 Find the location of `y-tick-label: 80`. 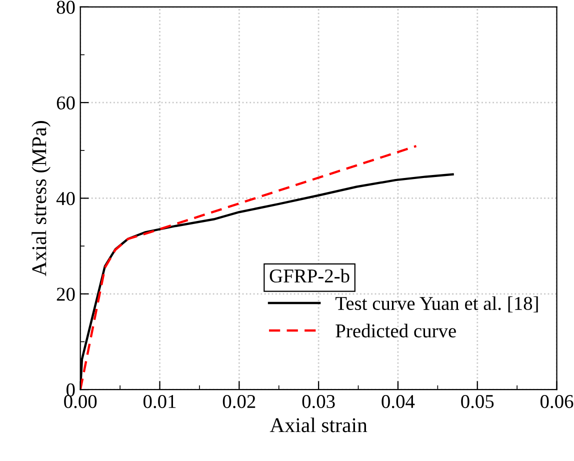

y-tick-label: 80 is located at coordinates (65, 7).